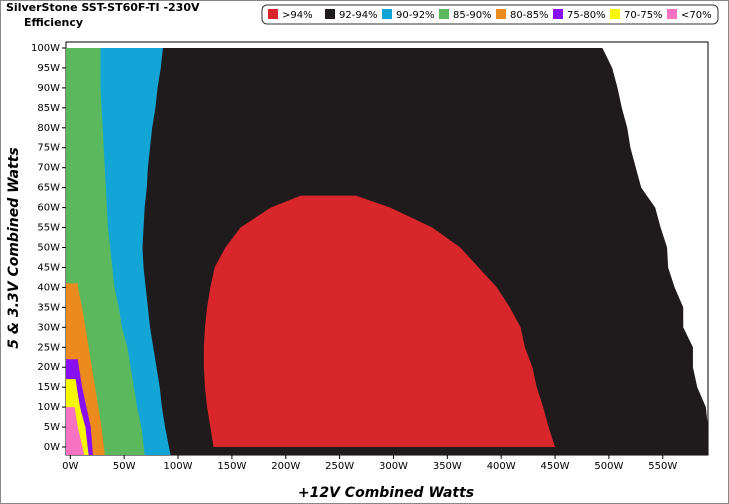  I want to click on y-tick-label: 50W, so click(48, 248).